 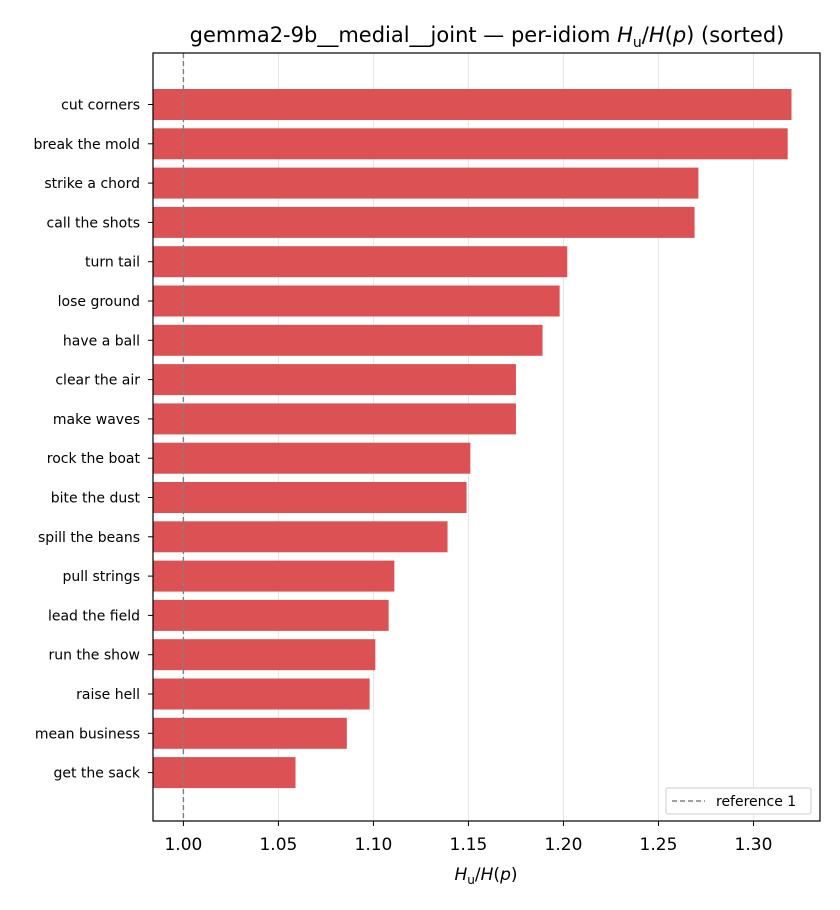 What do you see at coordinates (739, 35) in the screenshot?
I see `title-suffix: (sorted)` at bounding box center [739, 35].